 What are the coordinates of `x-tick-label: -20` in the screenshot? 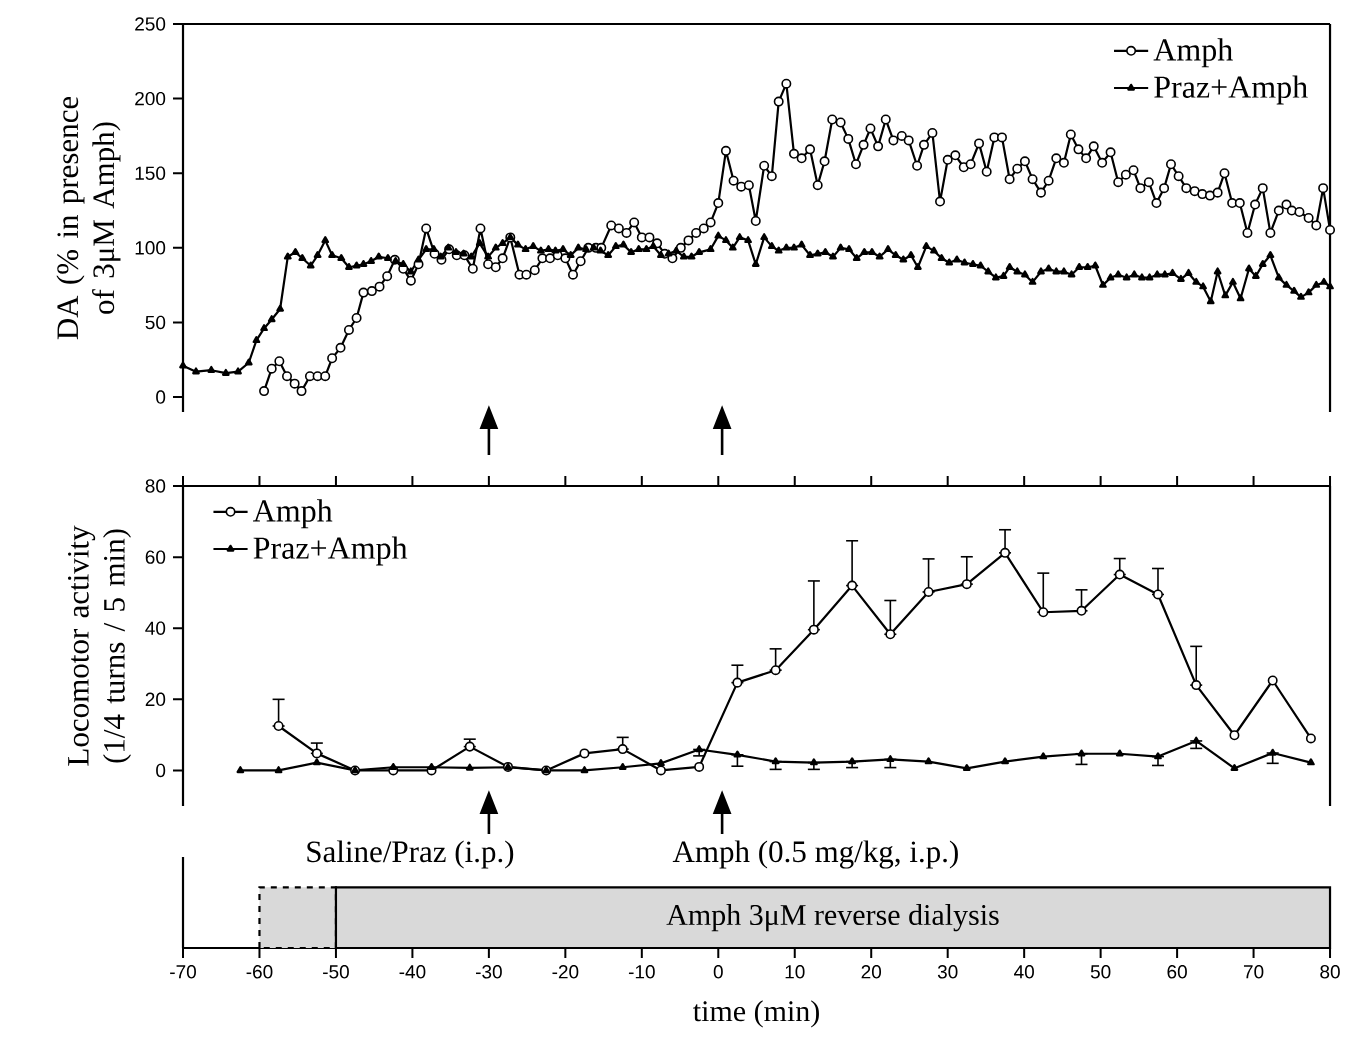 It's located at (565, 972).